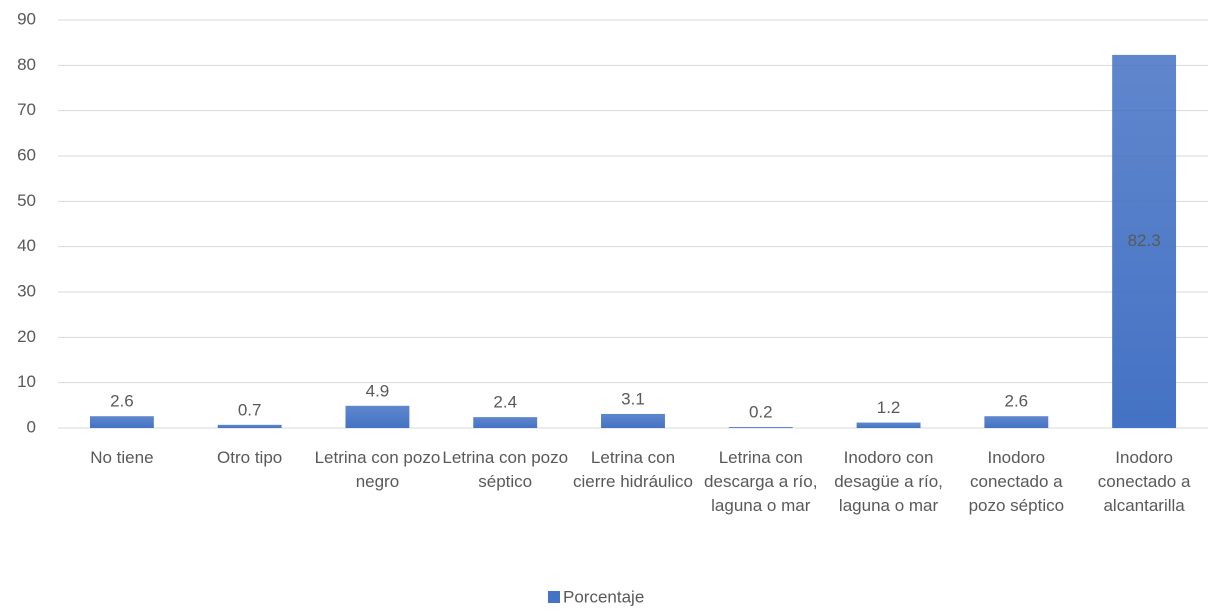 The height and width of the screenshot is (611, 1213). What do you see at coordinates (761, 412) in the screenshot?
I see `data-label: 0.2` at bounding box center [761, 412].